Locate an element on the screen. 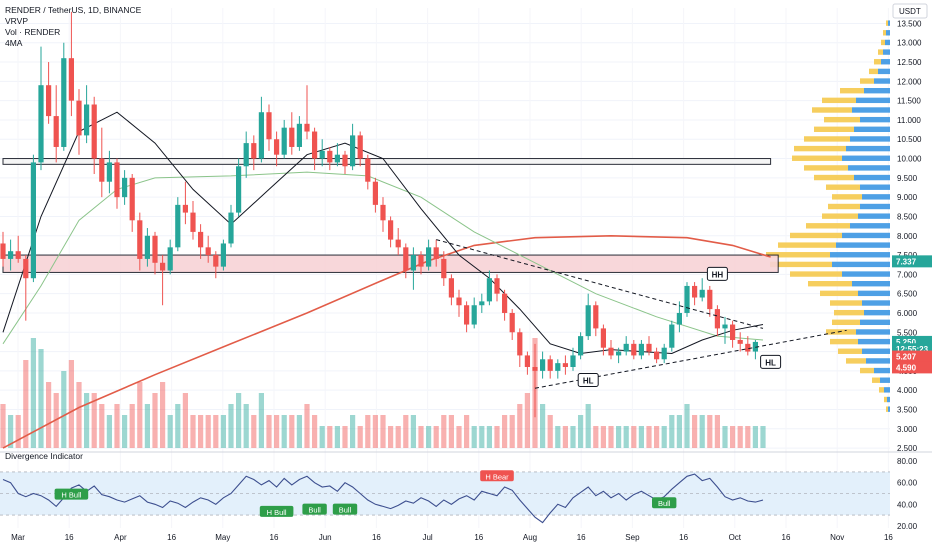 This screenshot has width=932, height=550. y-tick-label: 6.500 is located at coordinates (907, 294).